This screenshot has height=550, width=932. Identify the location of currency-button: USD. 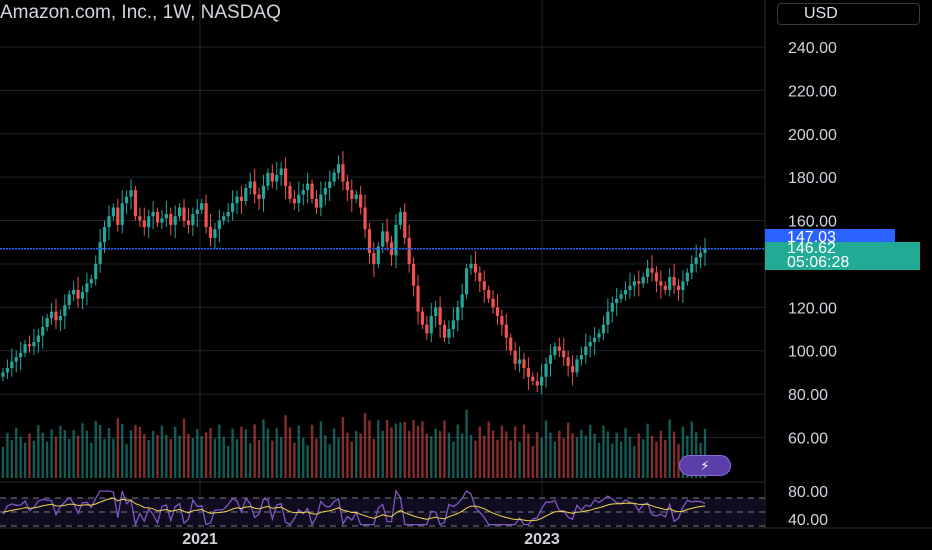
(848, 14).